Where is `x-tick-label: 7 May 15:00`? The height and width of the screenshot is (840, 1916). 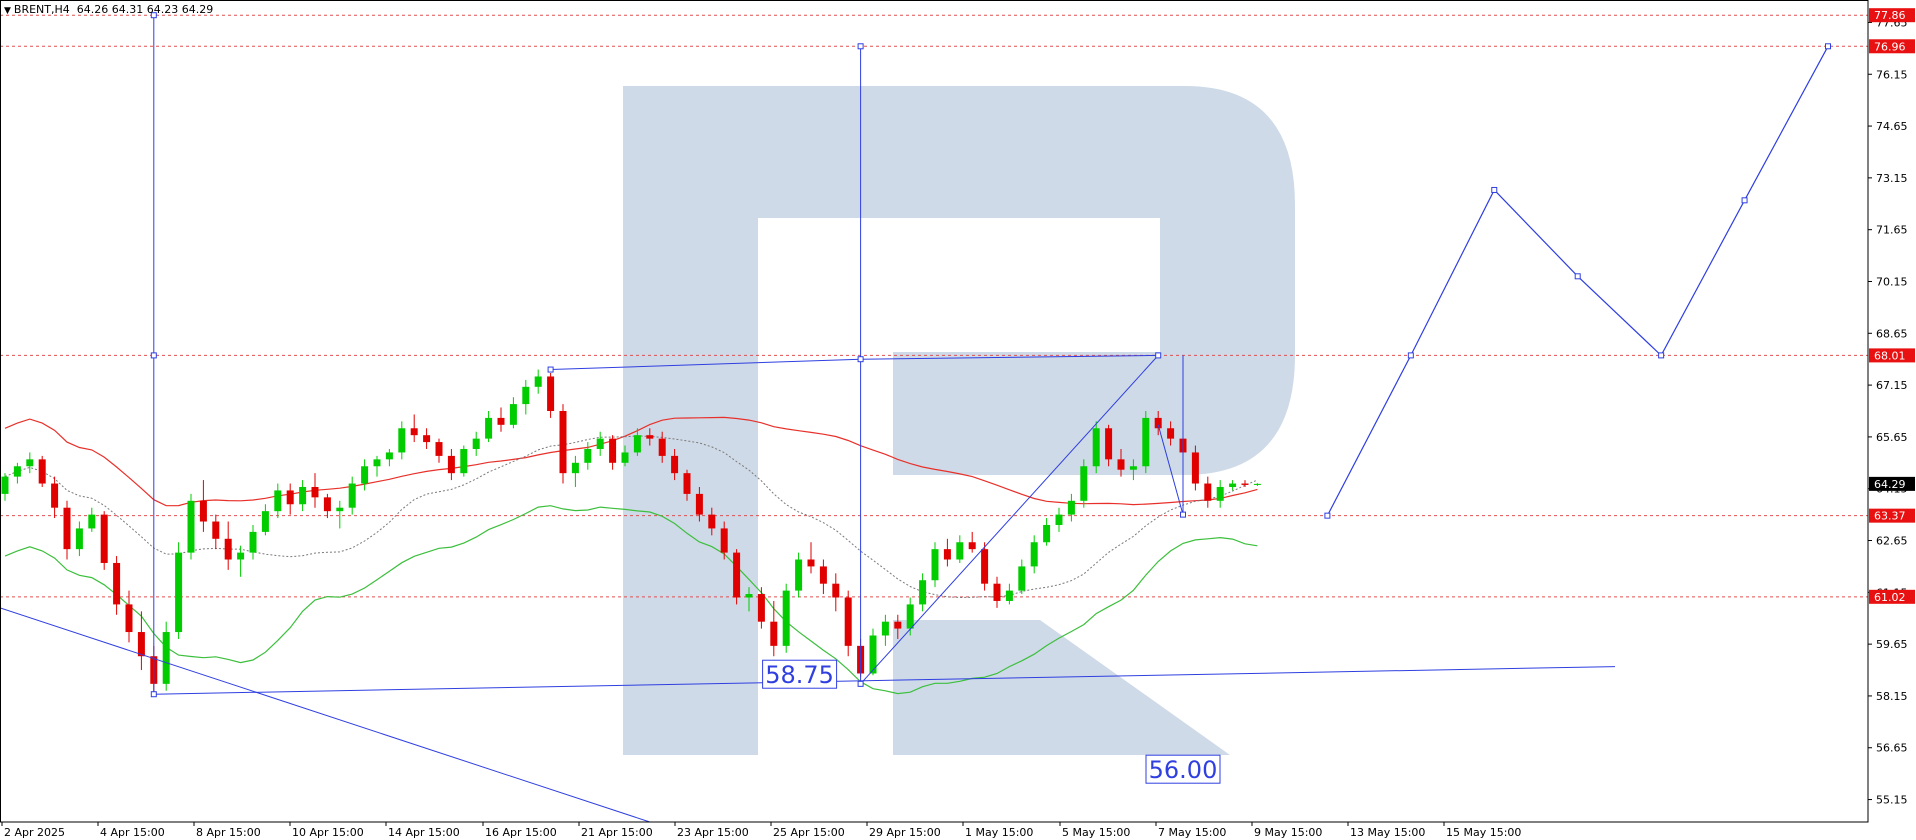 x-tick-label: 7 May 15:00 is located at coordinates (1192, 832).